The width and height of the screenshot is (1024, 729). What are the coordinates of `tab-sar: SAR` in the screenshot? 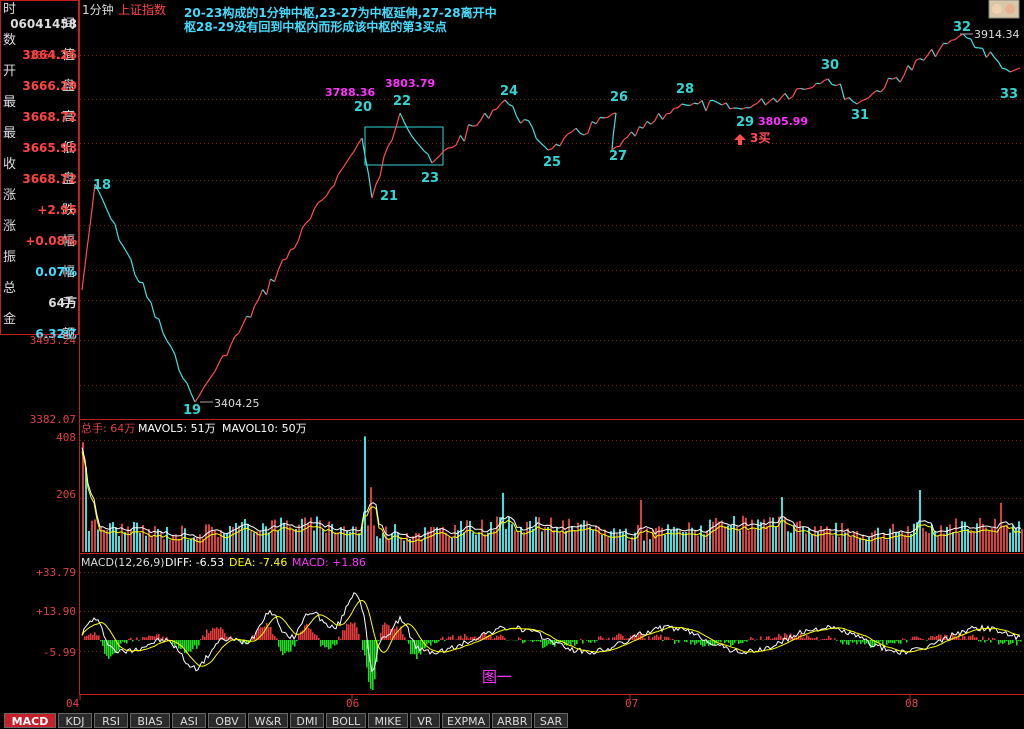 It's located at (551, 720).